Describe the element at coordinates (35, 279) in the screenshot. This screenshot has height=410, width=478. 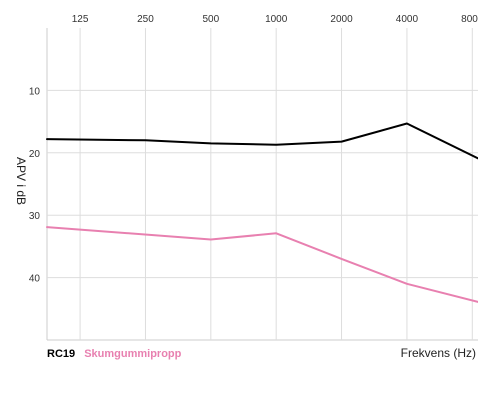
I see `y-tick-label: 40` at that location.